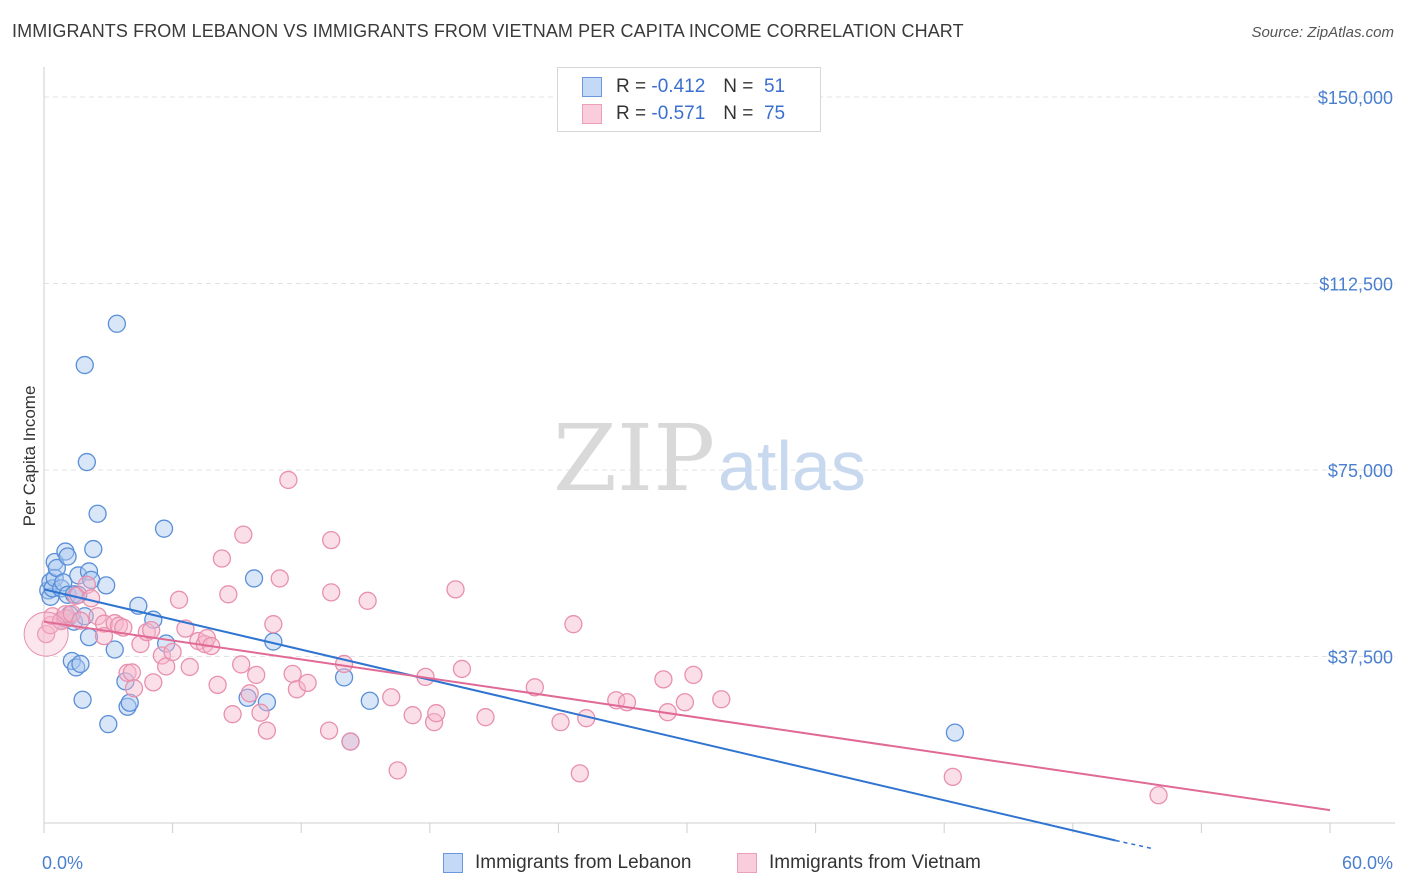 The height and width of the screenshot is (892, 1406). I want to click on vietnam-legend-swatch, so click(747, 863).